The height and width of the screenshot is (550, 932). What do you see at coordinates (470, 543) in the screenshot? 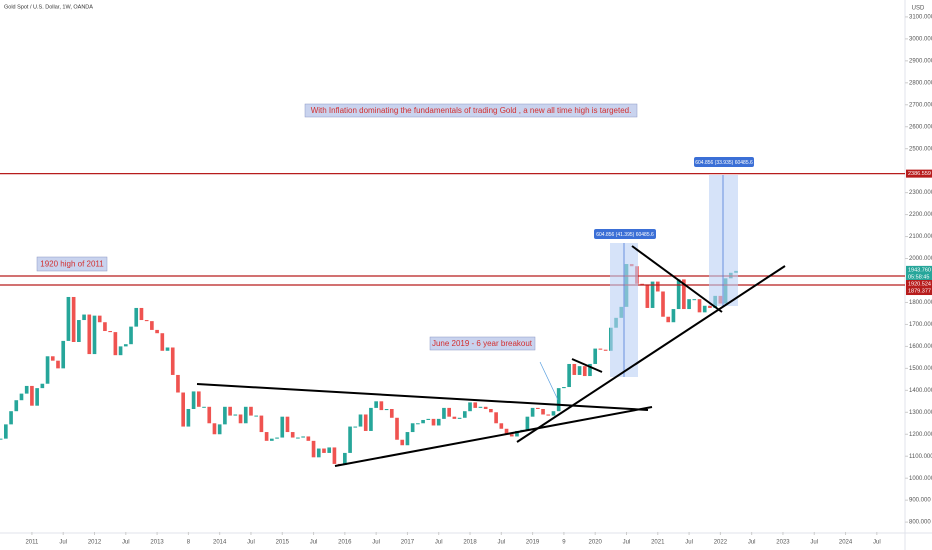
I see `x-tick-label: 2018` at bounding box center [470, 543].